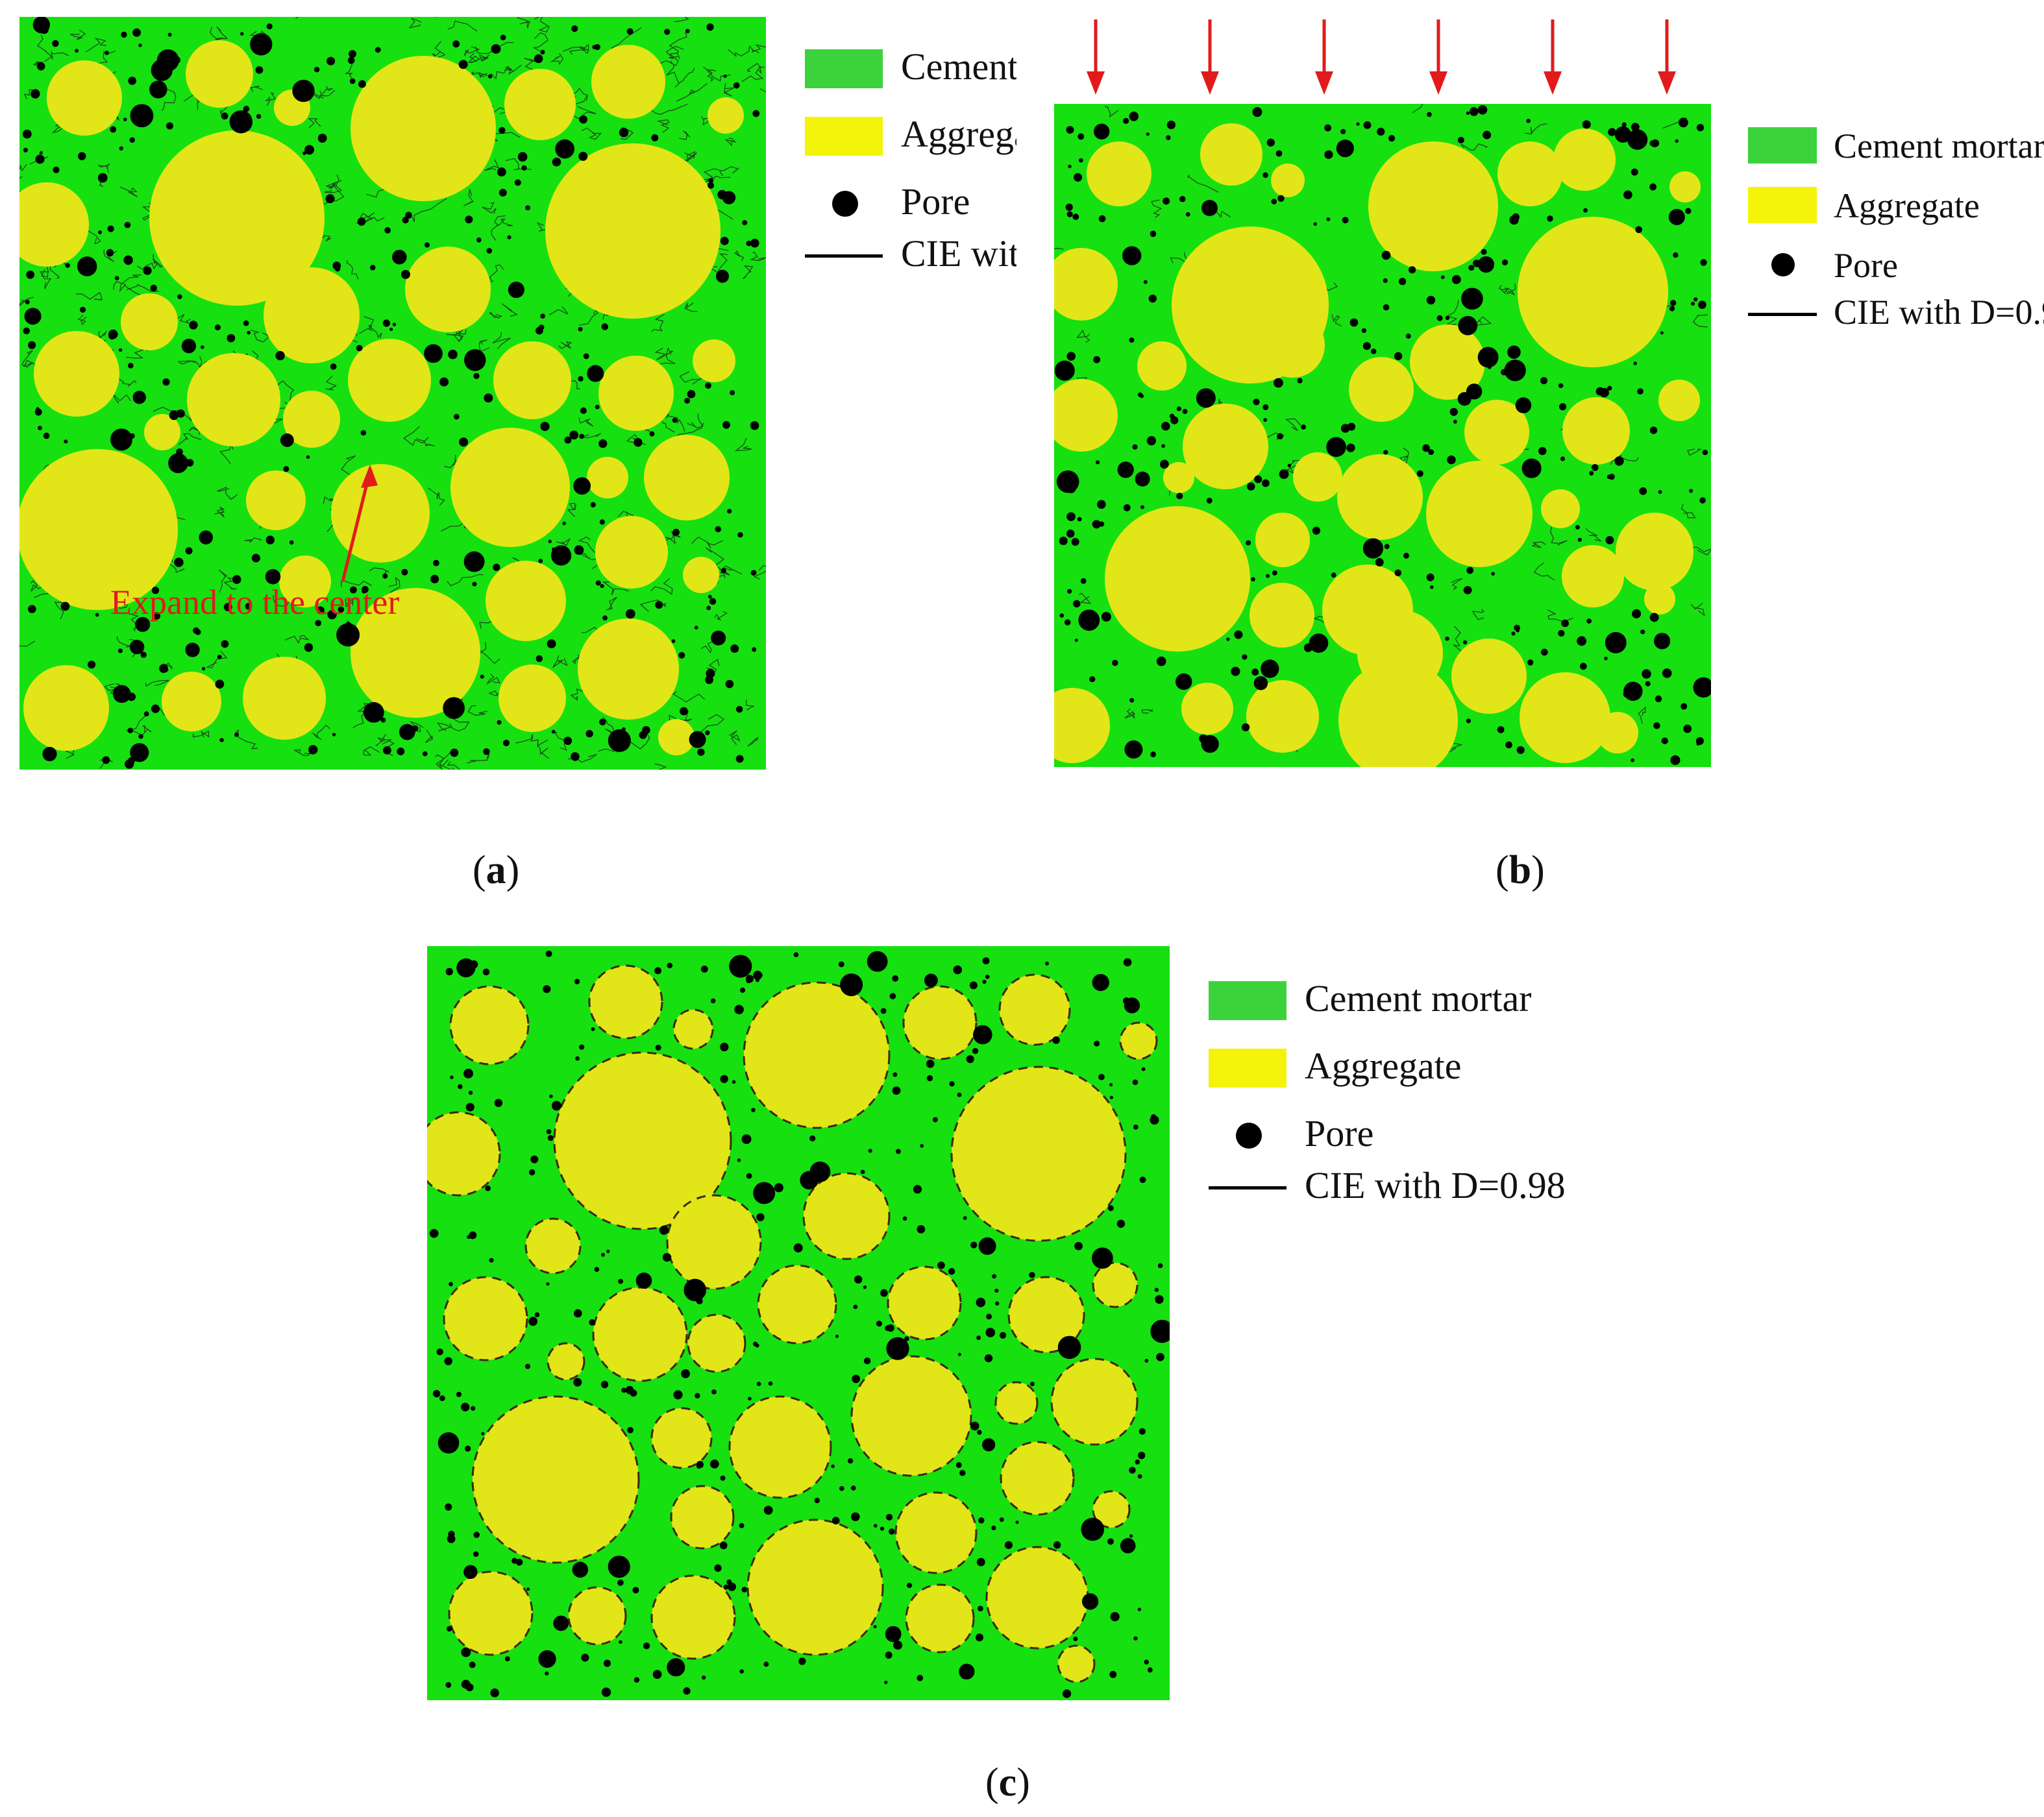 Image resolution: width=2044 pixels, height=1817 pixels. I want to click on legend-b-mortar: Cement mortar, so click(1896, 148).